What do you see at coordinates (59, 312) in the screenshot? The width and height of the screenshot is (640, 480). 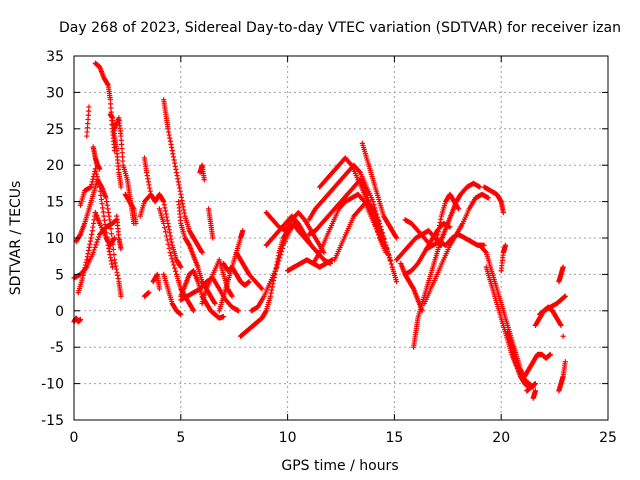 I see `y-tick-label: 0` at bounding box center [59, 312].